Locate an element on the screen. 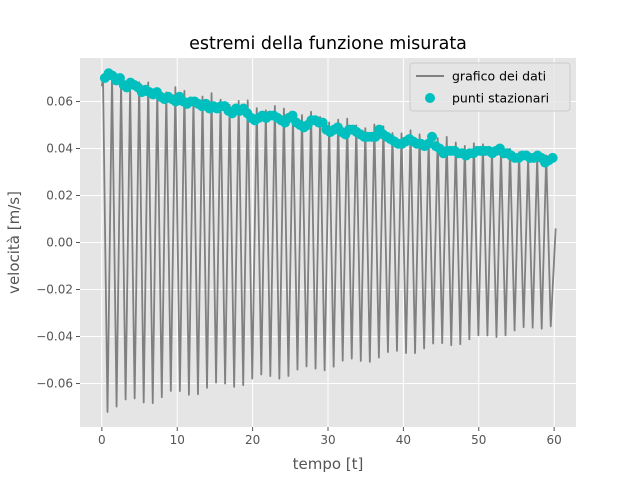 This screenshot has height=480, width=640. legend-label-stationary: punti stazionari is located at coordinates (500, 98).